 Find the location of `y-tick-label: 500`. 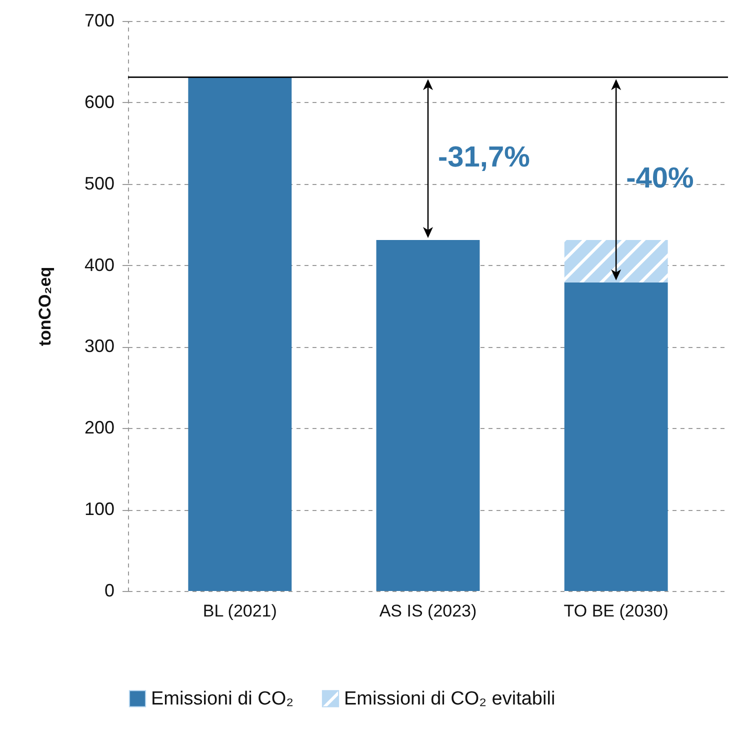

y-tick-label: 500 is located at coordinates (99, 183).